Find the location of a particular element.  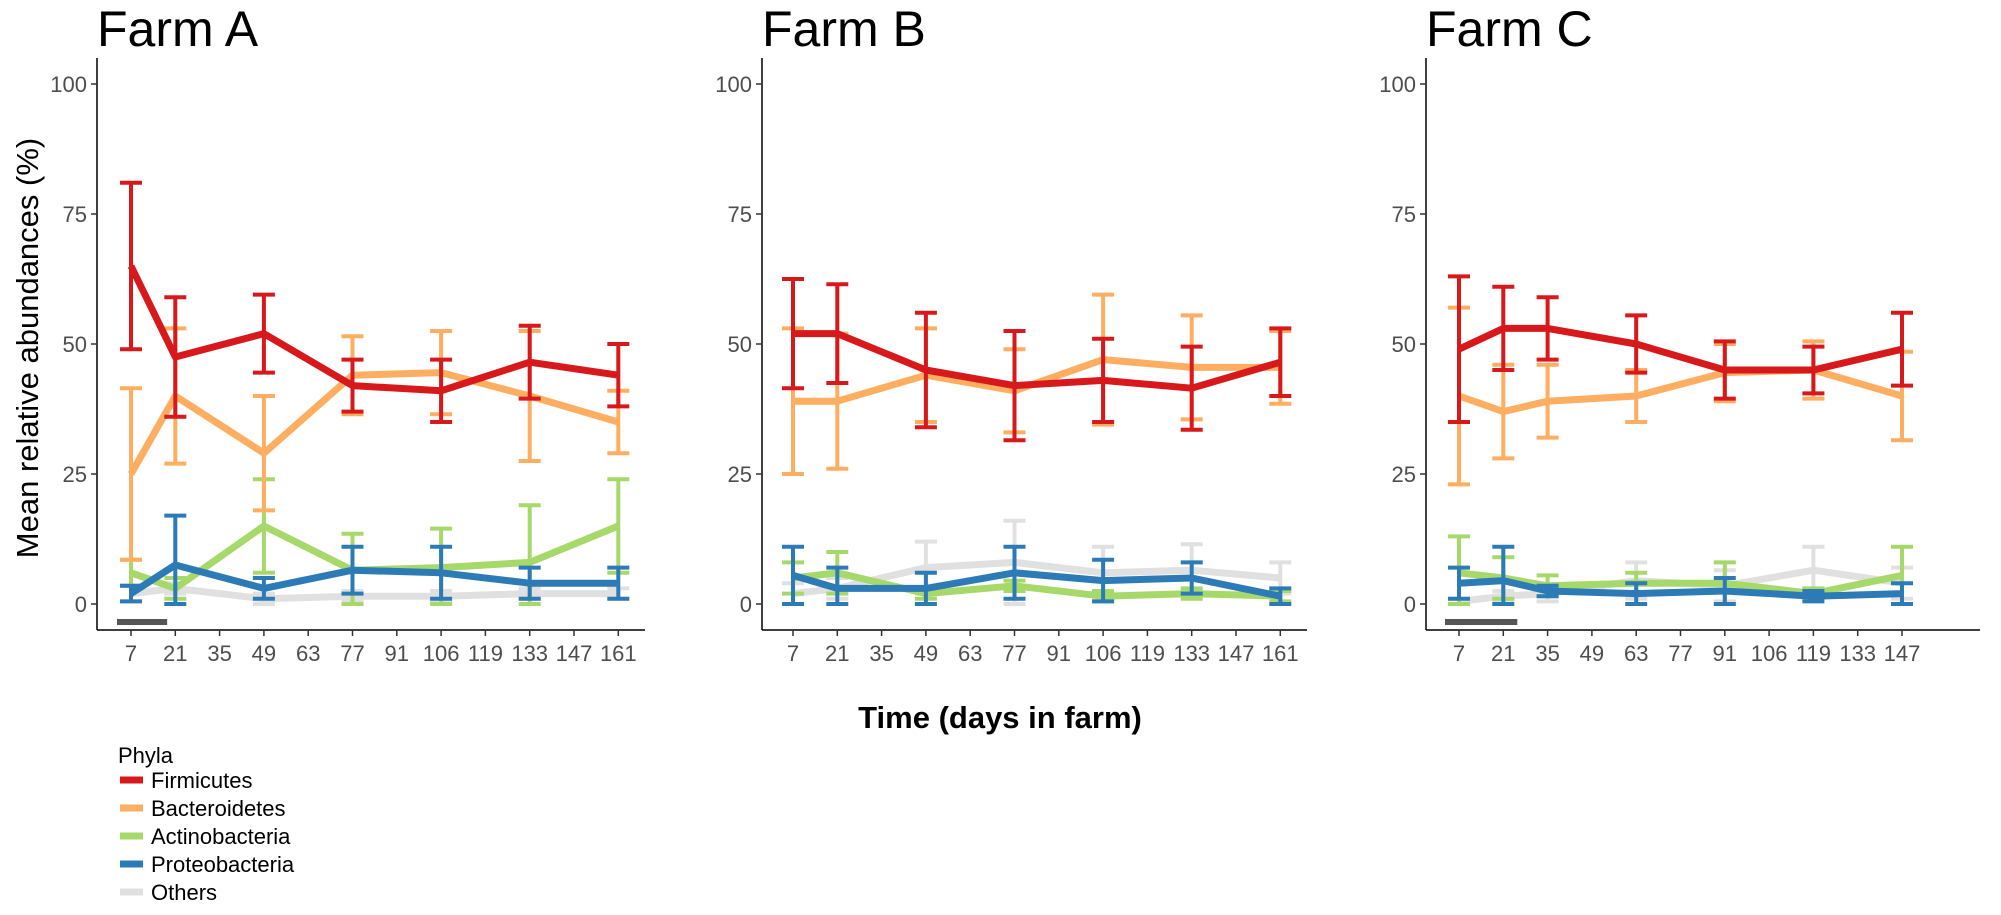

legend-item-label: Proteobacteria is located at coordinates (223, 864).